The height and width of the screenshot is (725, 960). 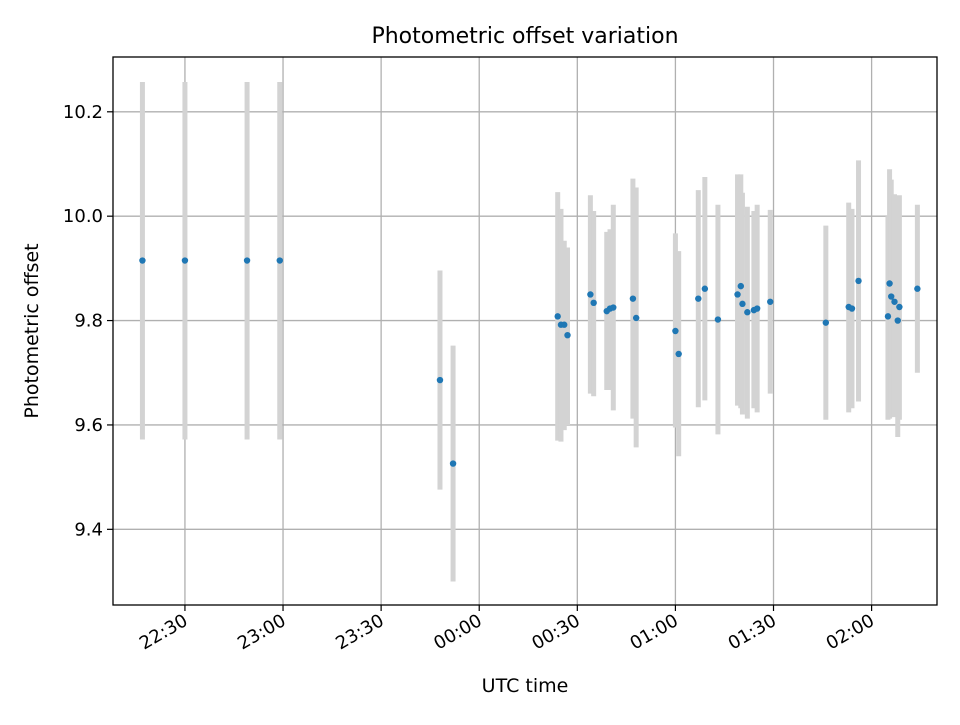 What do you see at coordinates (525, 686) in the screenshot?
I see `x-axis-label: UTC time` at bounding box center [525, 686].